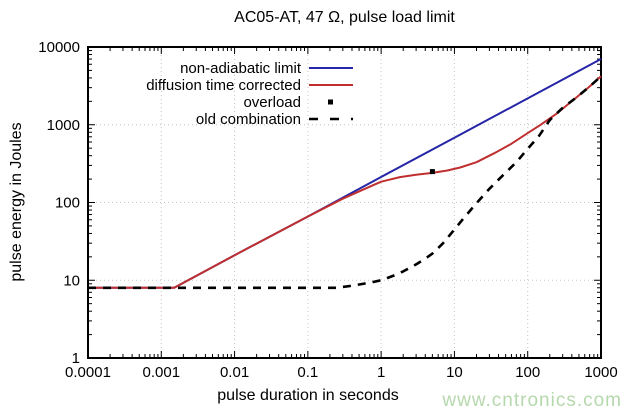  I want to click on svg-text: 0.01, so click(234, 372).